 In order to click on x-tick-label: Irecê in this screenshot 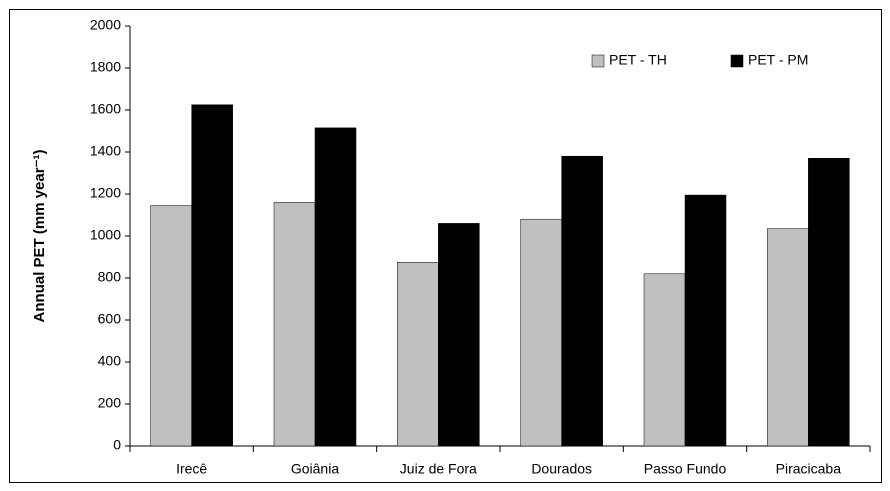, I will do `click(191, 469)`.